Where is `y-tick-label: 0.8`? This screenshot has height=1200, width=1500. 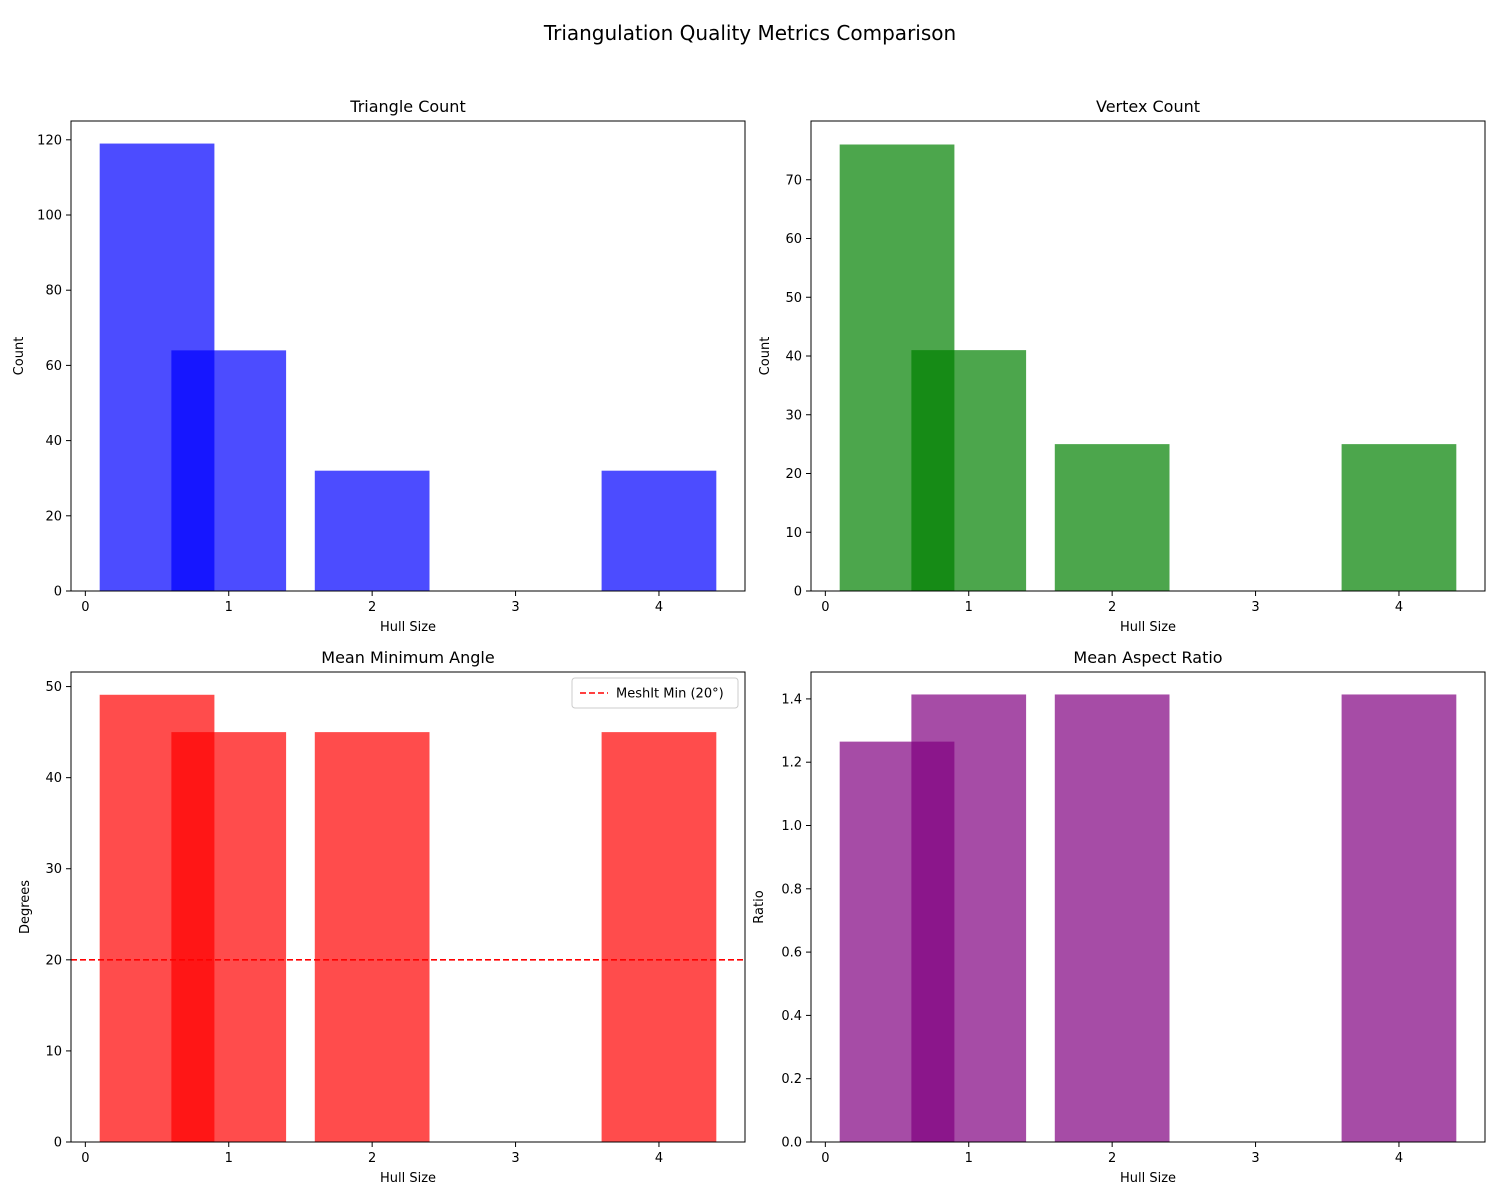
y-tick-label: 0.8 is located at coordinates (791, 889).